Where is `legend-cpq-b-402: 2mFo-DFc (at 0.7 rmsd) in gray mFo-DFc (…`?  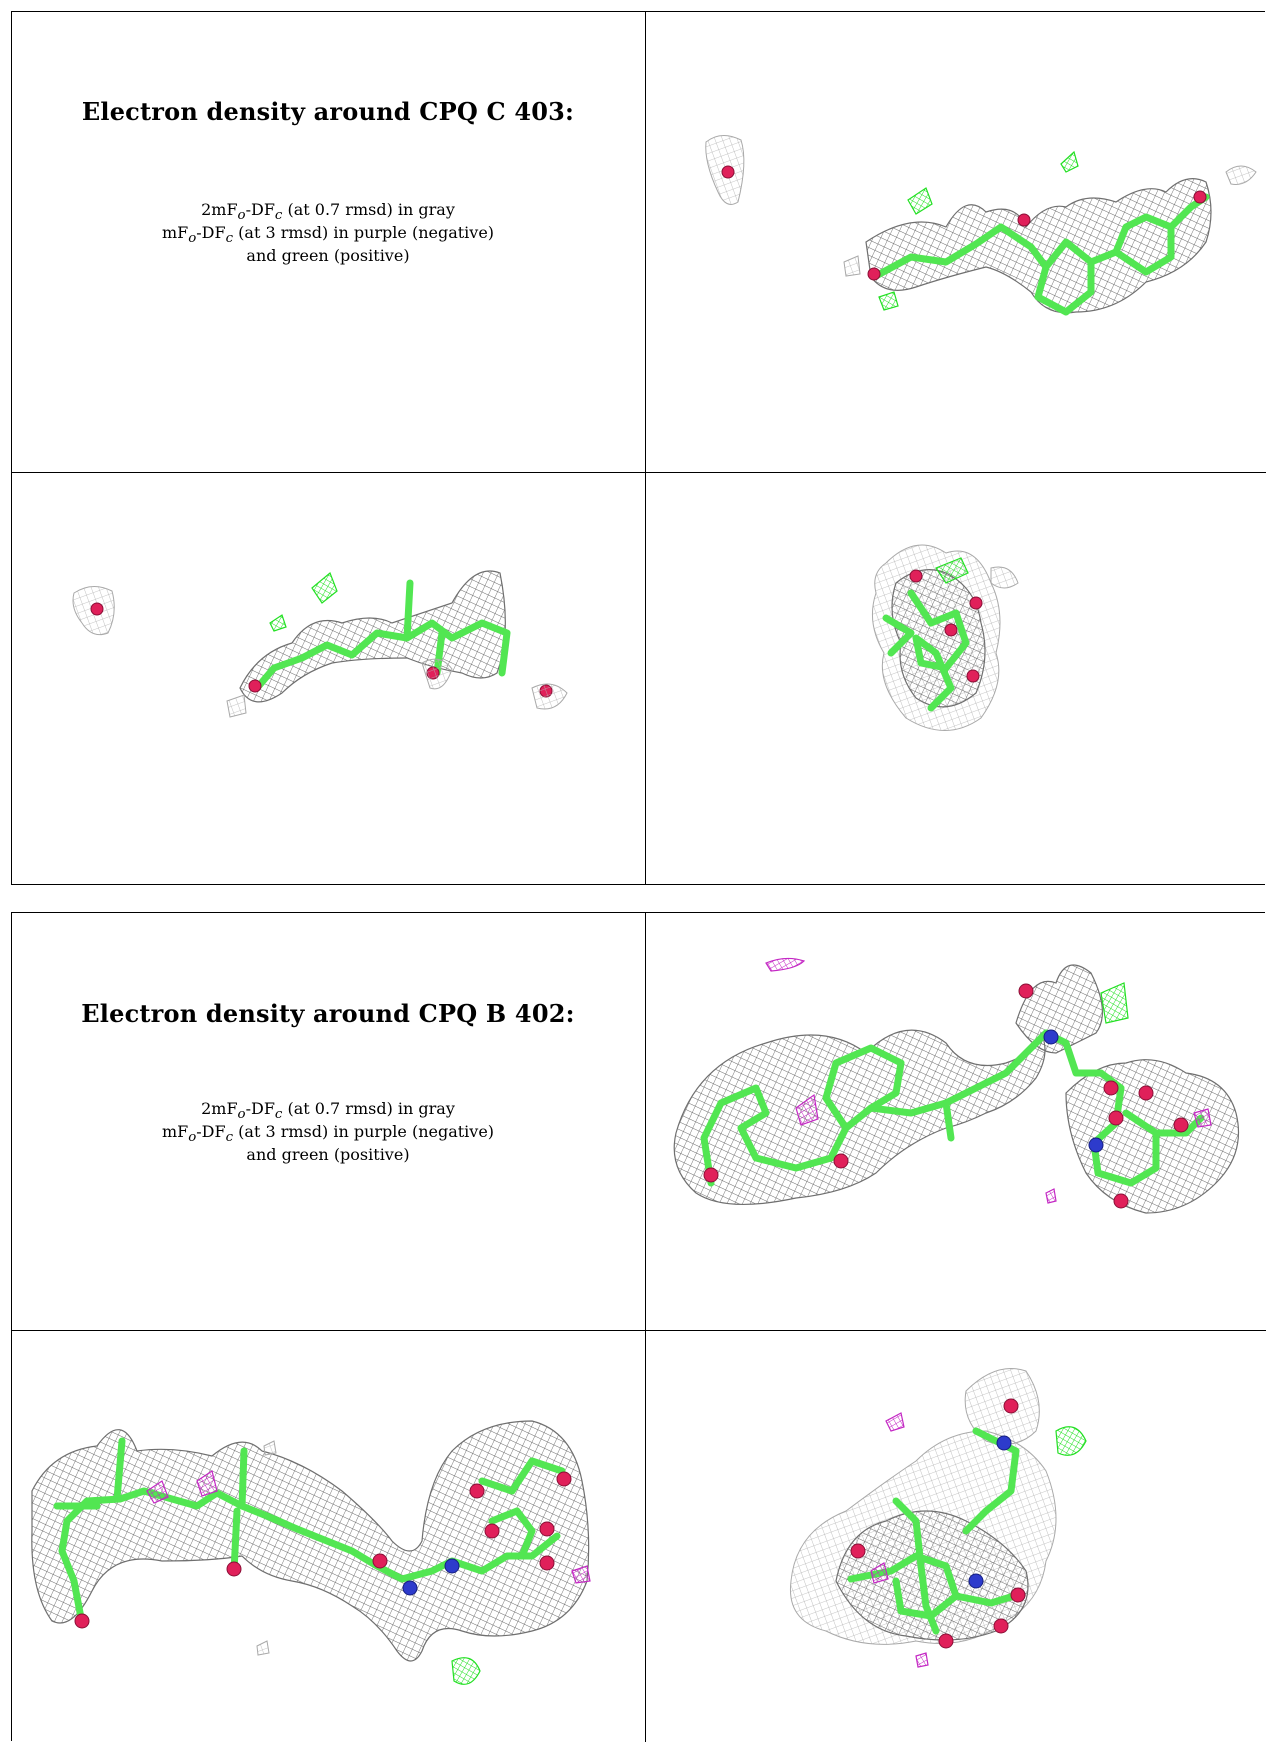
legend-cpq-b-402: 2mFo-DFc (at 0.7 rmsd) in gray mFo-DFc (… is located at coordinates (328, 1131).